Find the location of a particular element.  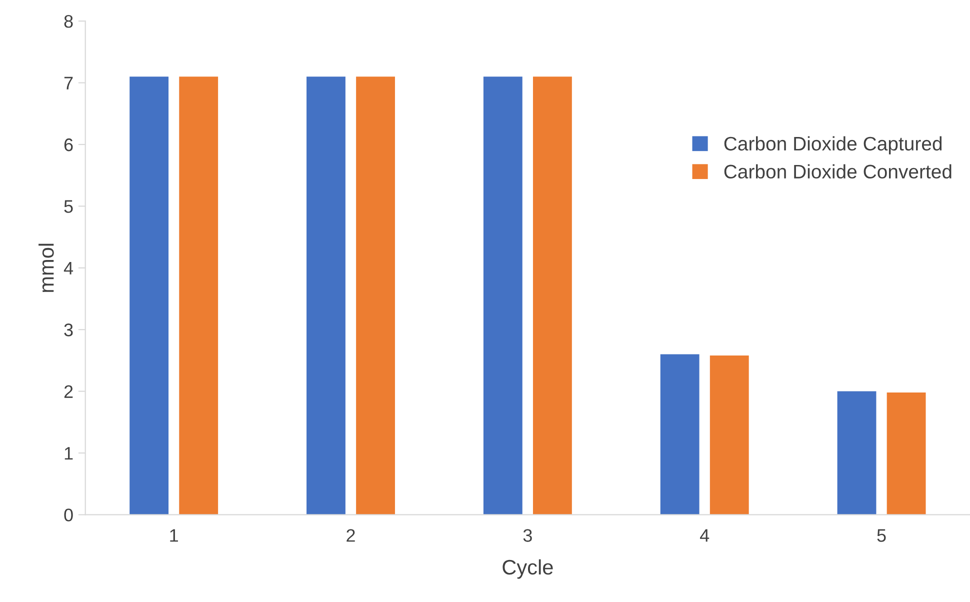

x-tick-label: 3 is located at coordinates (527, 535).